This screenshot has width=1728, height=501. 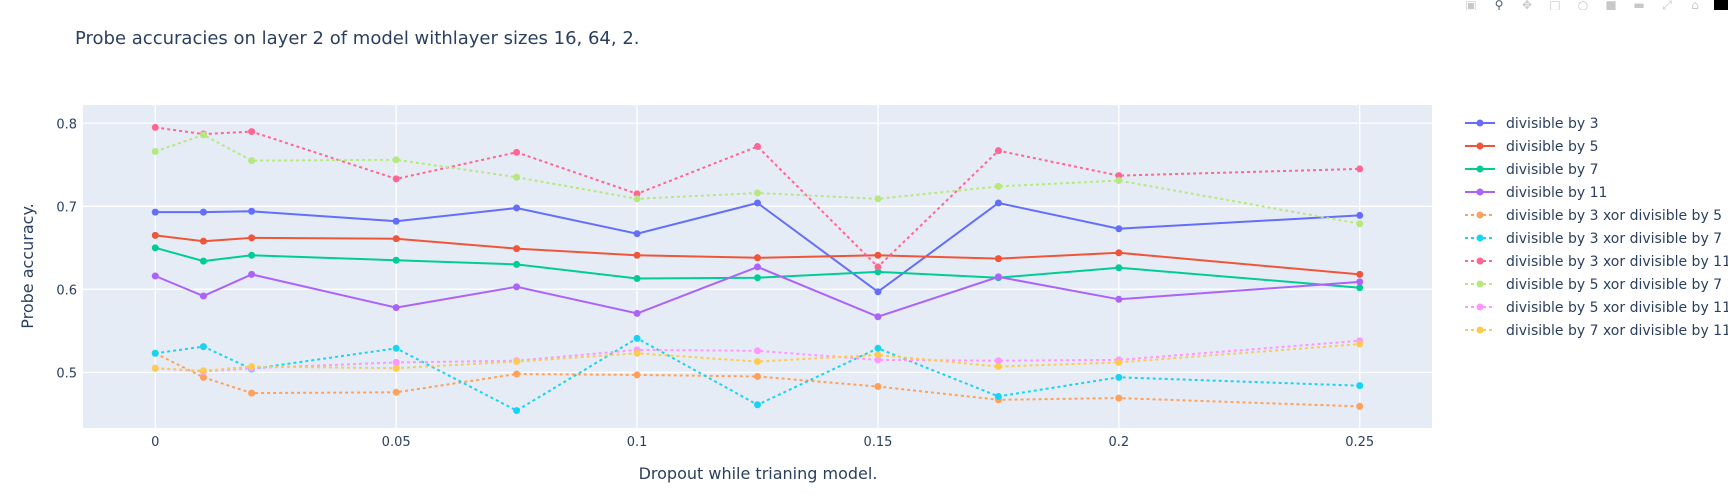 I want to click on legend-item: divisible by 5 xor divisible by 11, so click(x=1596, y=308).